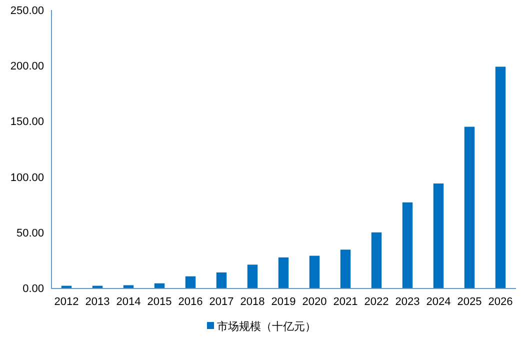 This screenshot has height=350, width=528. What do you see at coordinates (97, 302) in the screenshot?
I see `x-tick-label: 2013` at bounding box center [97, 302].